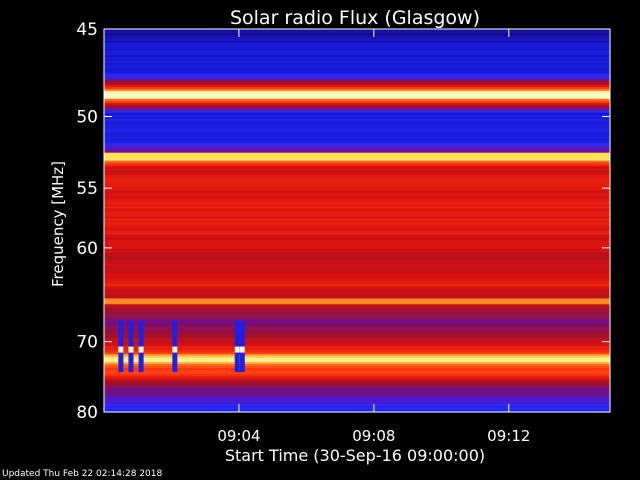 This screenshot has width=640, height=480. I want to click on x-tick-label: 09:04, so click(238, 436).